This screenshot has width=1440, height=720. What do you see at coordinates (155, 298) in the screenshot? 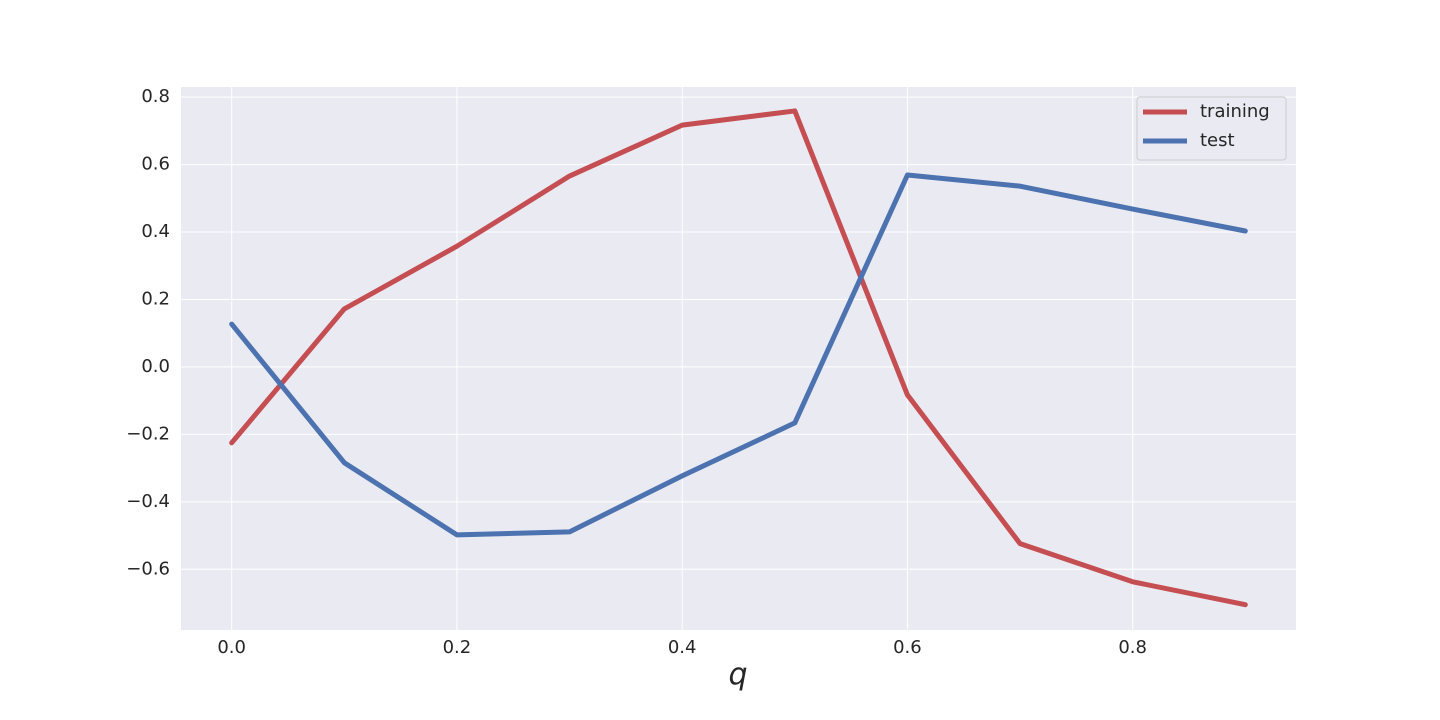
I see `y-tick-label: 0.2` at bounding box center [155, 298].